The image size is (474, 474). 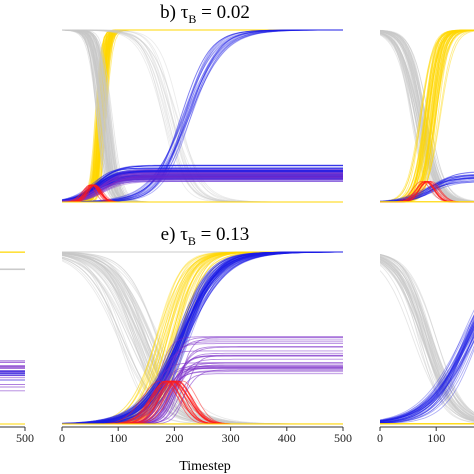 I want to click on panel-e-title: e) τB = 0.13, so click(x=205, y=236).